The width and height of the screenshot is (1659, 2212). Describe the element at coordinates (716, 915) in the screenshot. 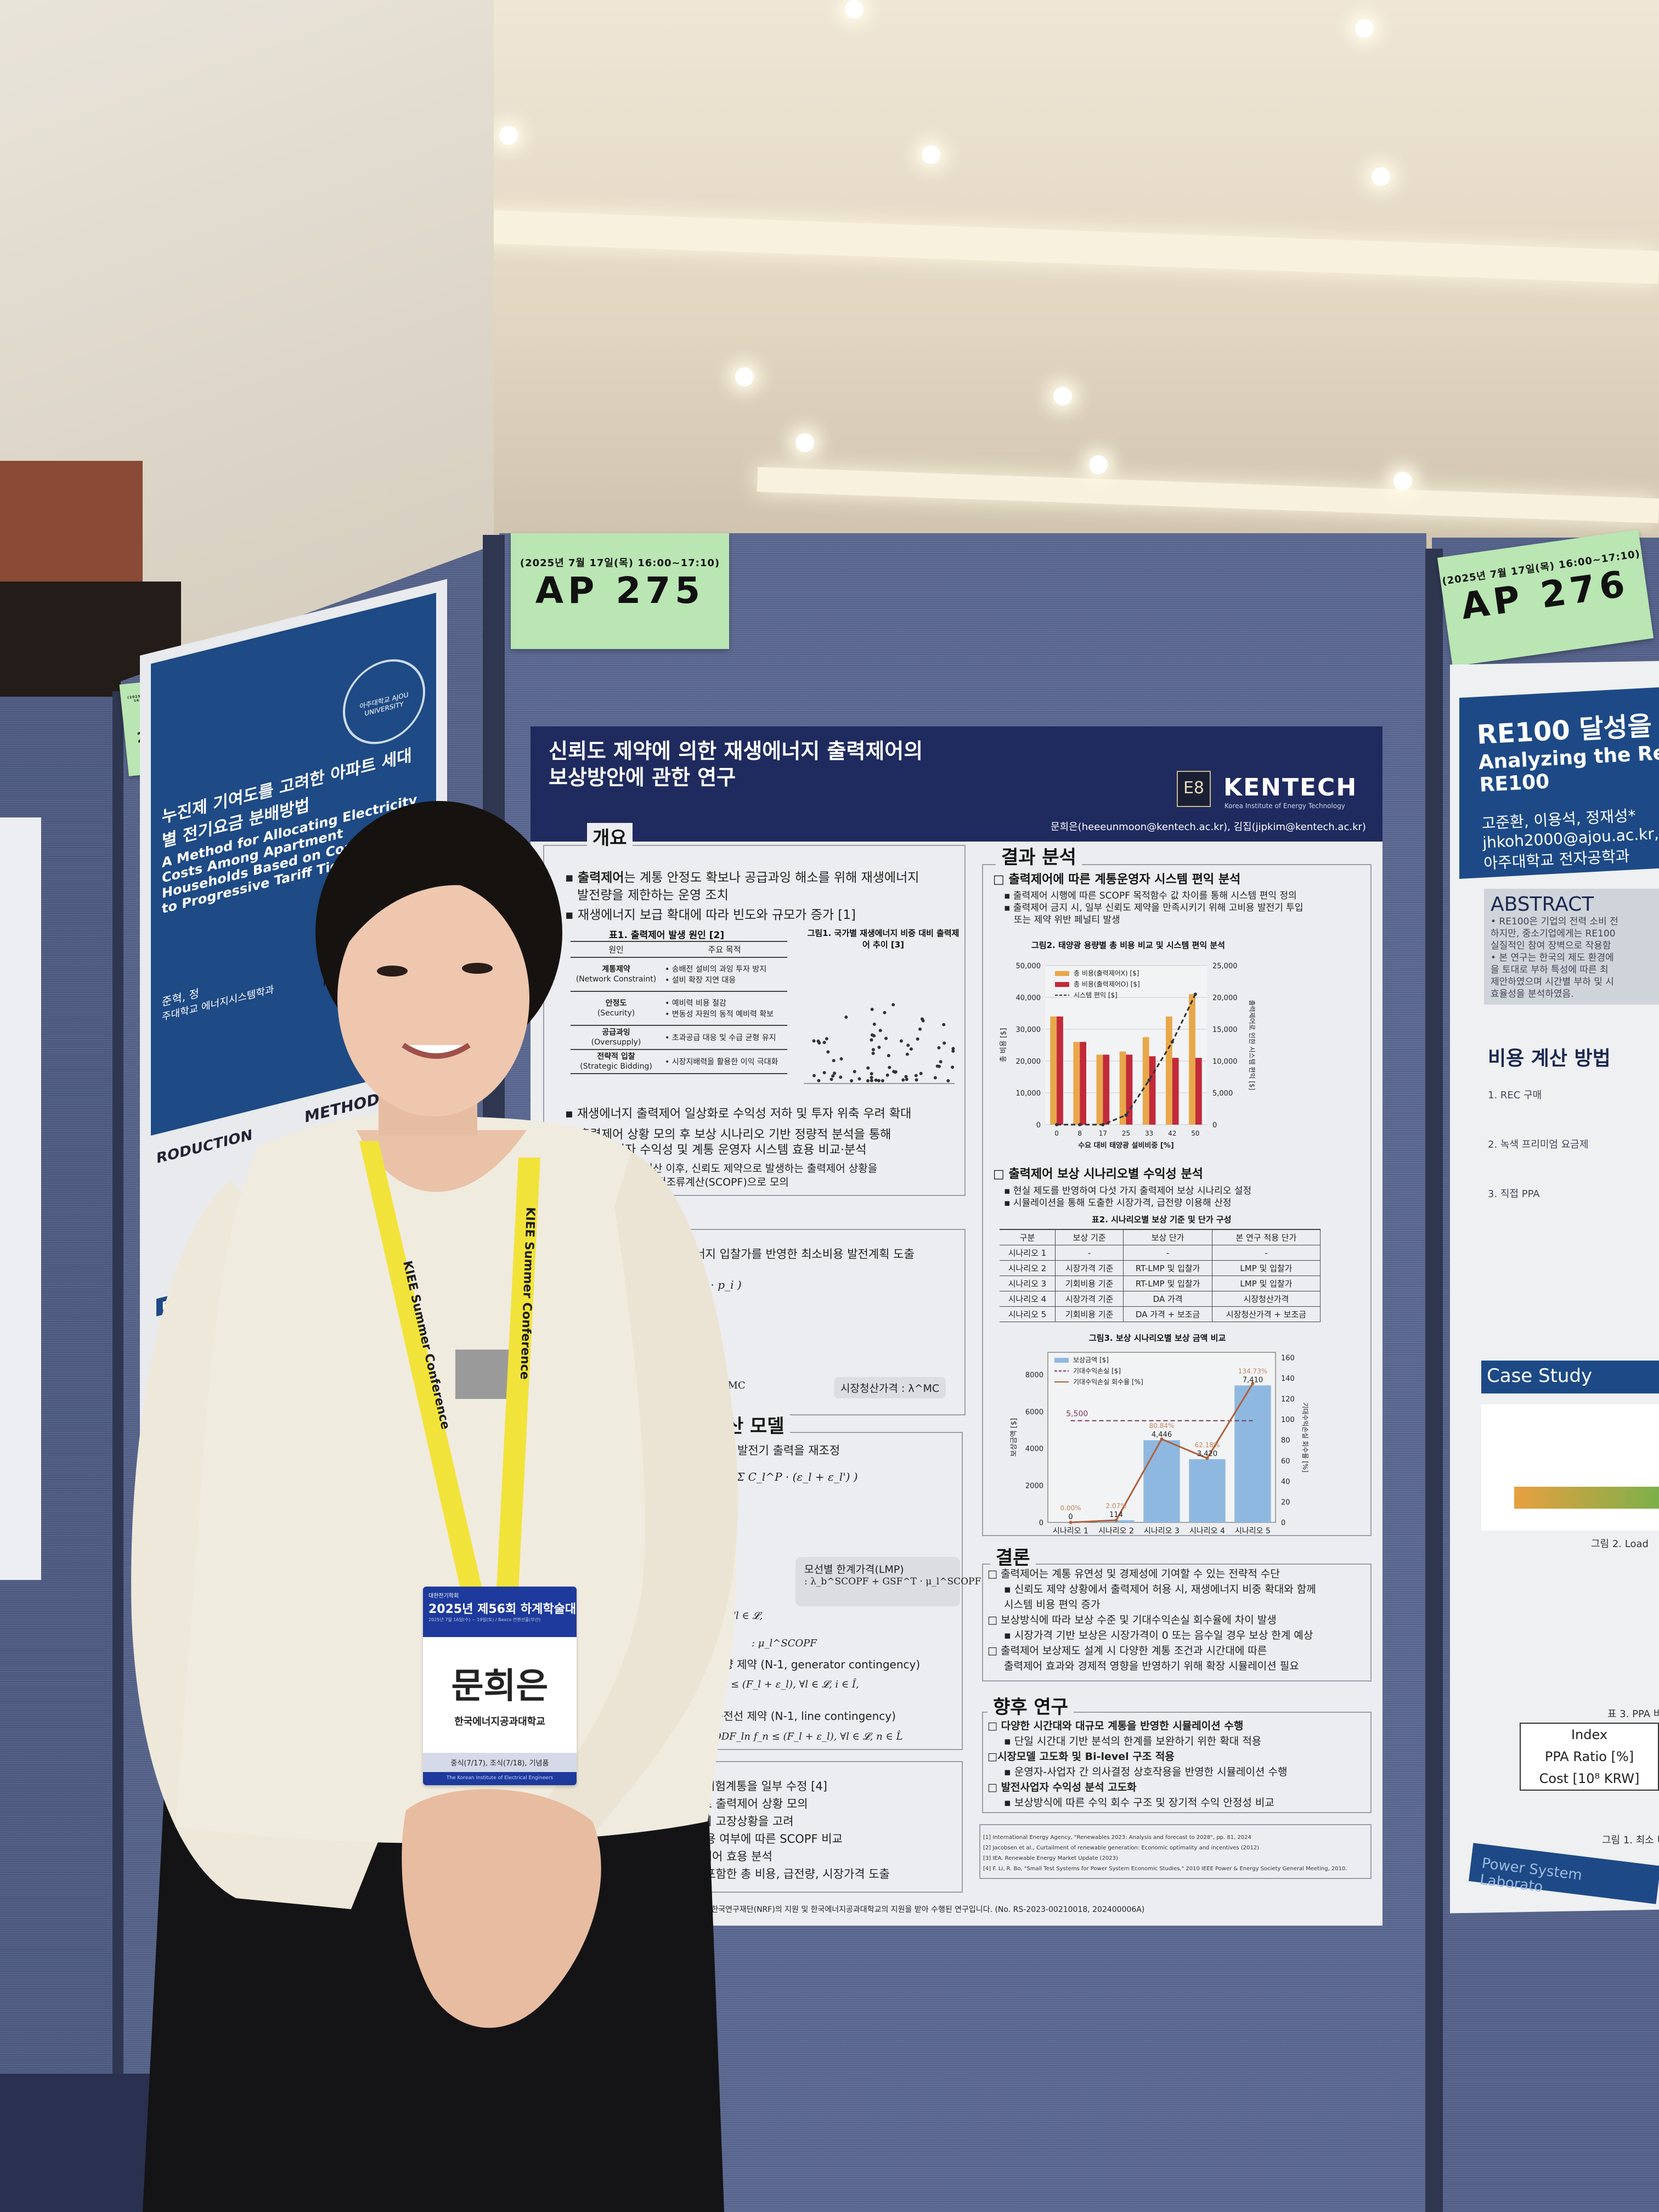

I see `bullet-text: 재생에너지 보급 확대에 따라 빈도와 규모가 증가 [1]` at that location.